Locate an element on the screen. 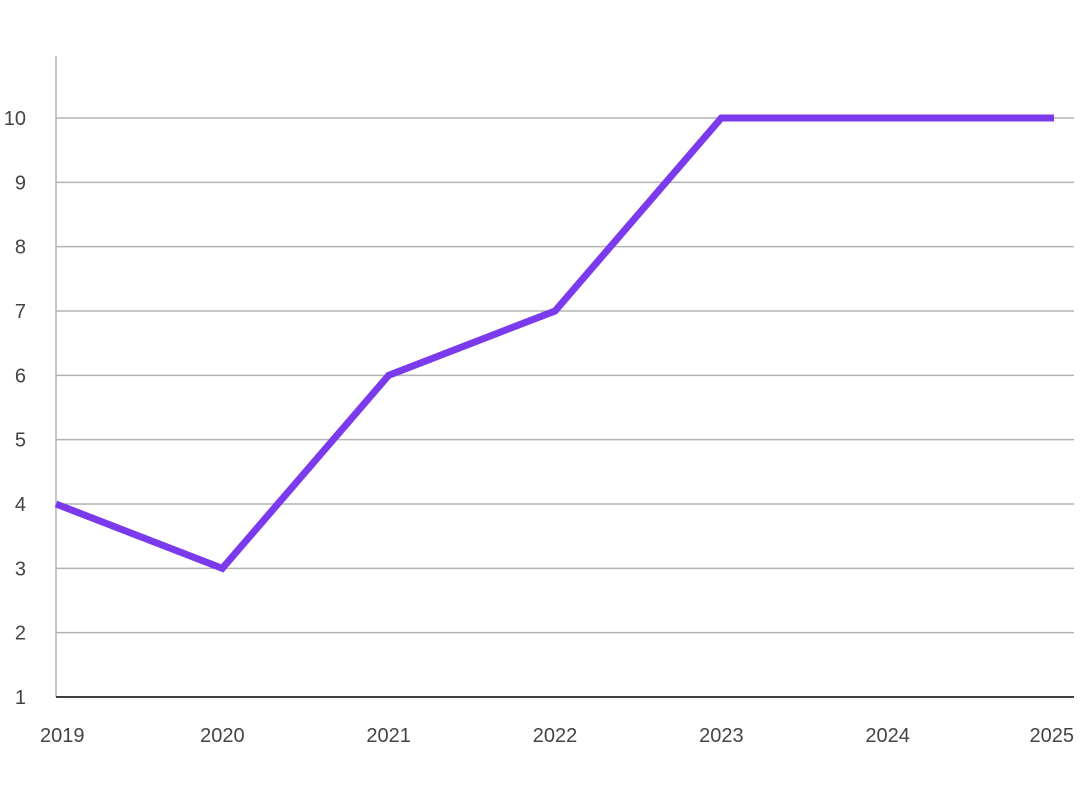 The width and height of the screenshot is (1080, 804). y-tick-label: 5 is located at coordinates (20, 441).